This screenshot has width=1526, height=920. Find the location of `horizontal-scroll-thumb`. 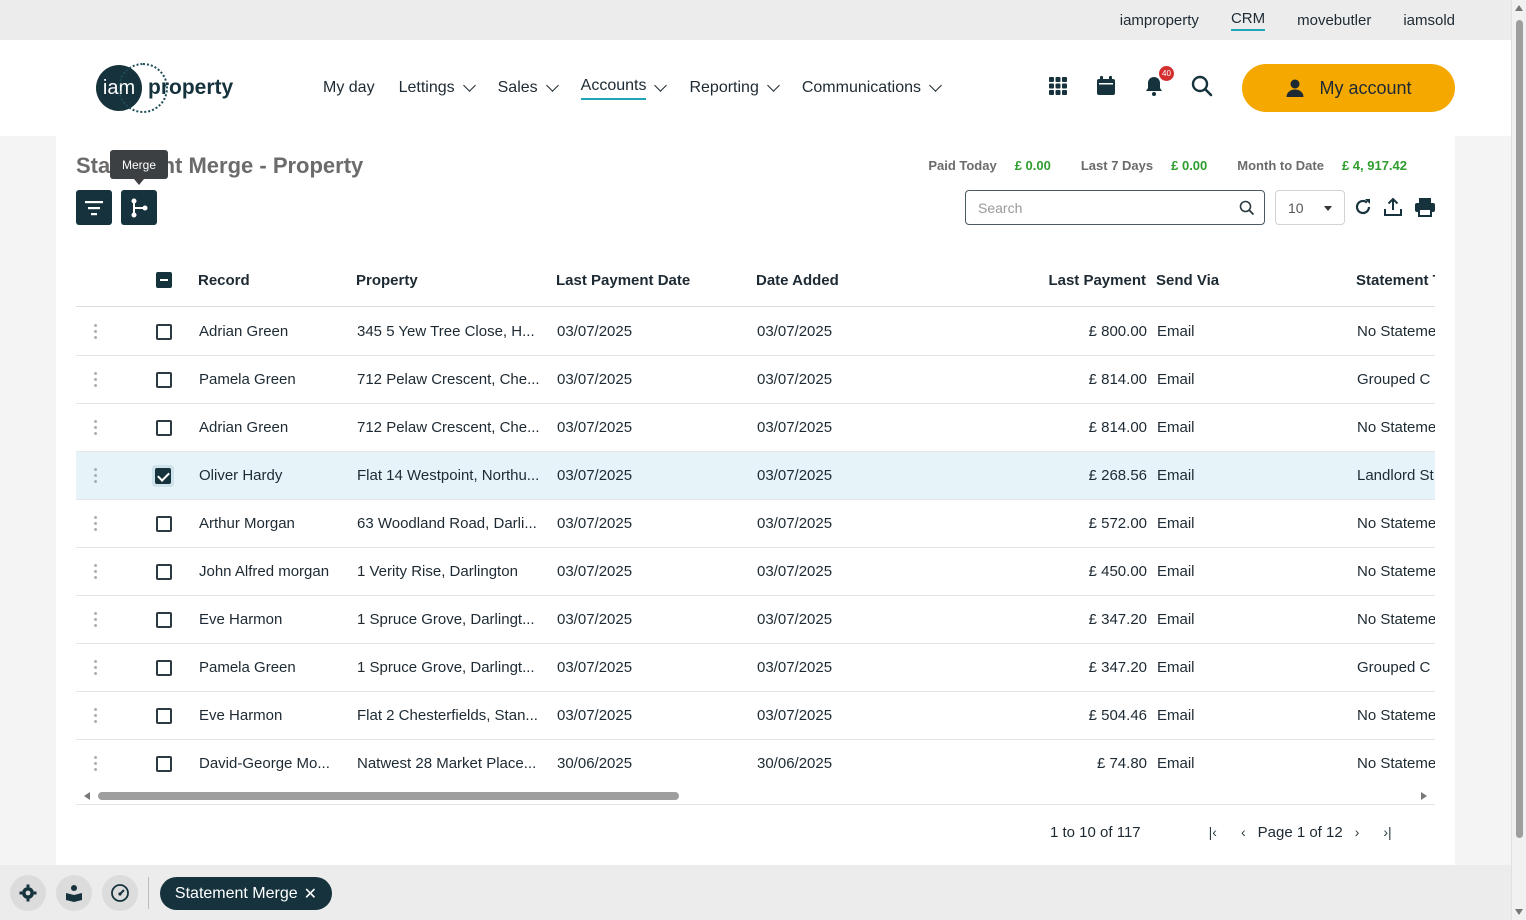

horizontal-scroll-thumb is located at coordinates (388, 796).